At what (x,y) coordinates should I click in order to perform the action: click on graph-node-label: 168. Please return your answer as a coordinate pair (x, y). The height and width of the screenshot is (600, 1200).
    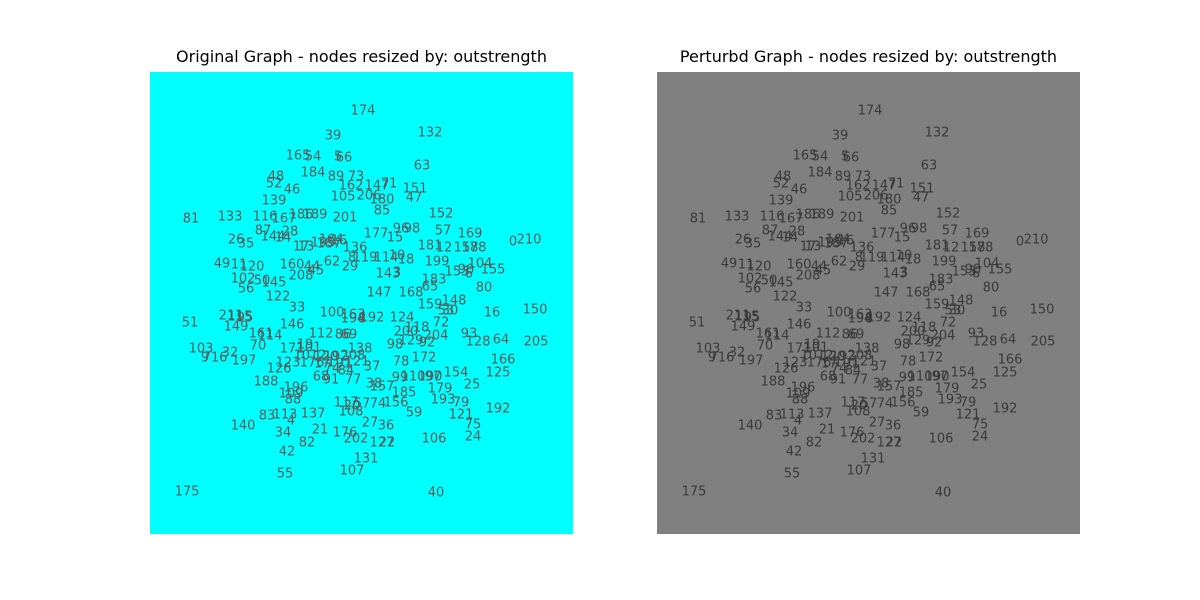
    Looking at the image, I should click on (411, 293).